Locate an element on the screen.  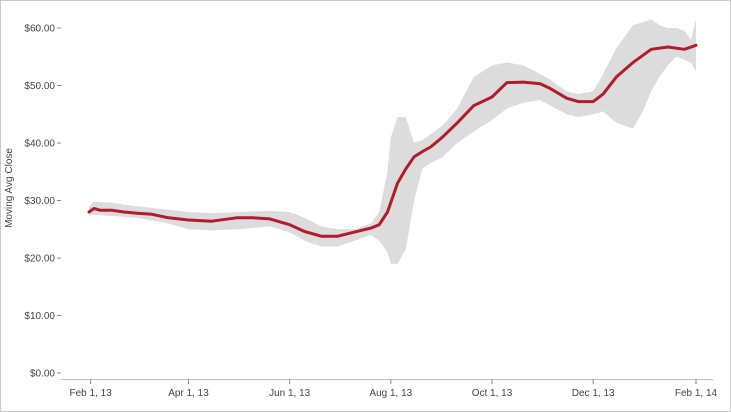
x-tick-label: Dec 1, 13 is located at coordinates (593, 393).